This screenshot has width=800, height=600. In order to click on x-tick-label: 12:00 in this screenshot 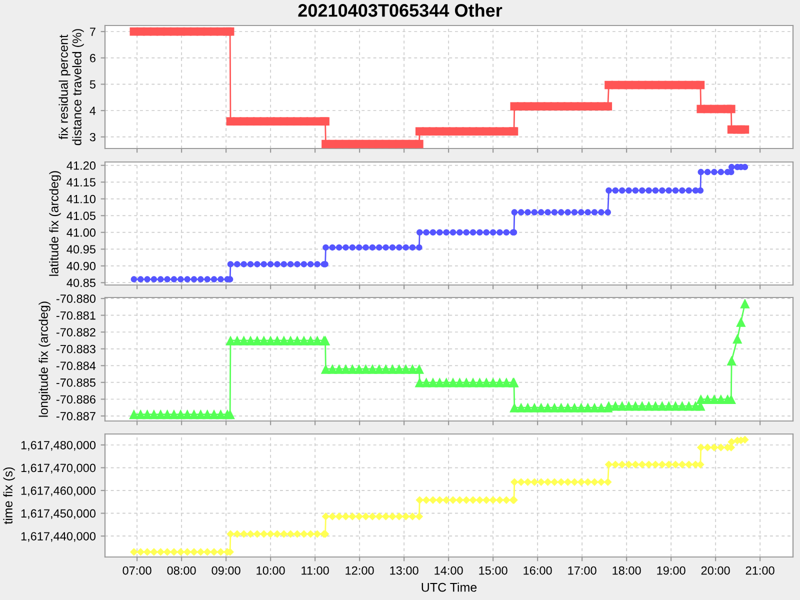, I will do `click(360, 570)`.